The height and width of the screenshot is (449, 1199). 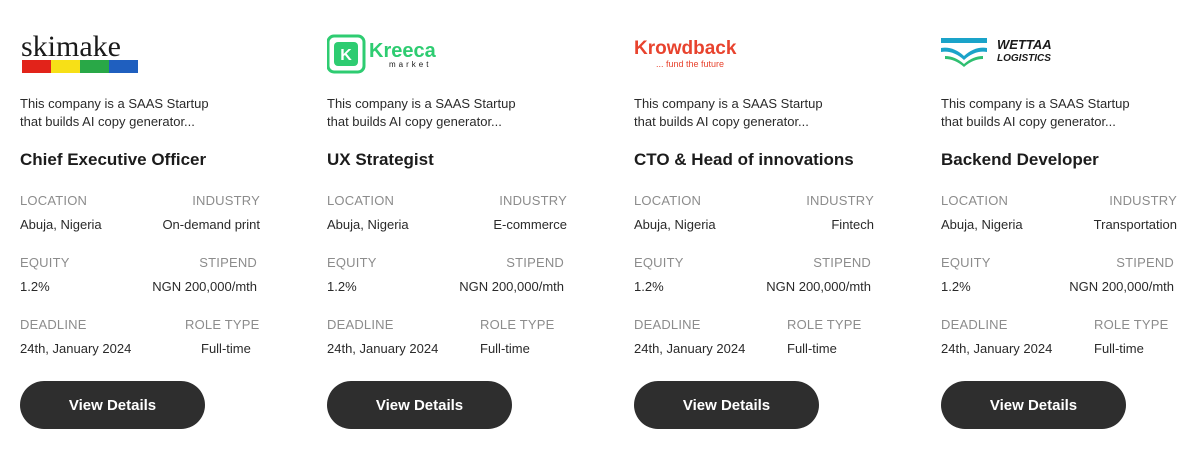 I want to click on industry-value: E-commerce, so click(x=530, y=224).